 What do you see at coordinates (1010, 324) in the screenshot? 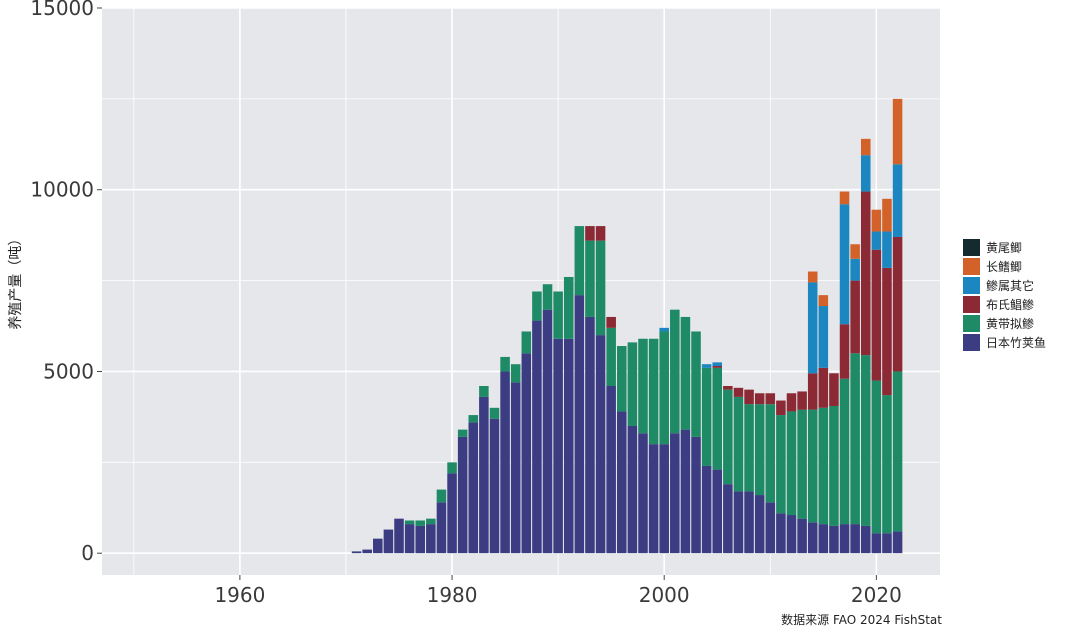
I see `legend-label: 黄带拟鲹` at bounding box center [1010, 324].